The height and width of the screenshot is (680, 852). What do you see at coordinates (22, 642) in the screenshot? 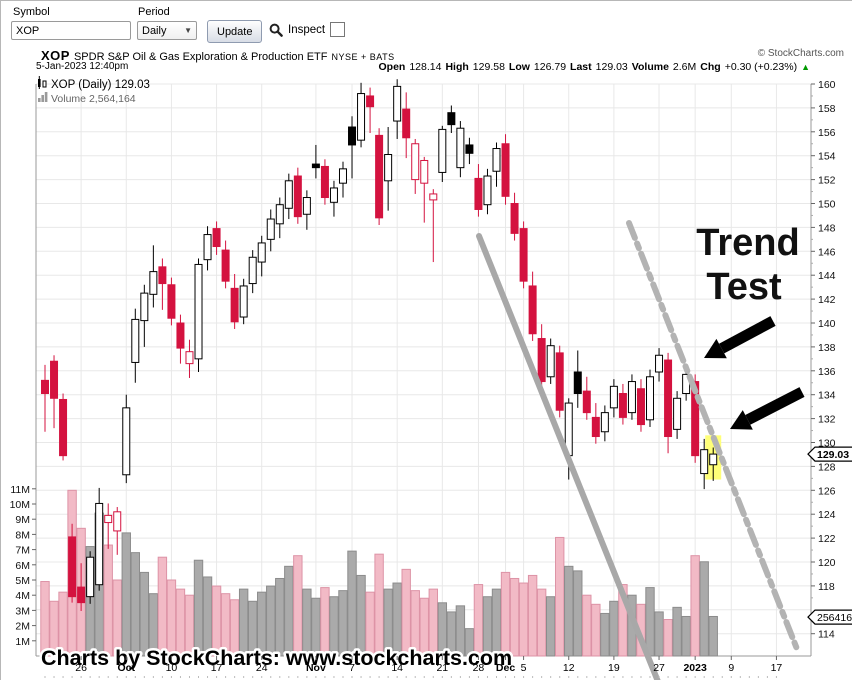
I see `volume-tick-label: 1M` at bounding box center [22, 642].